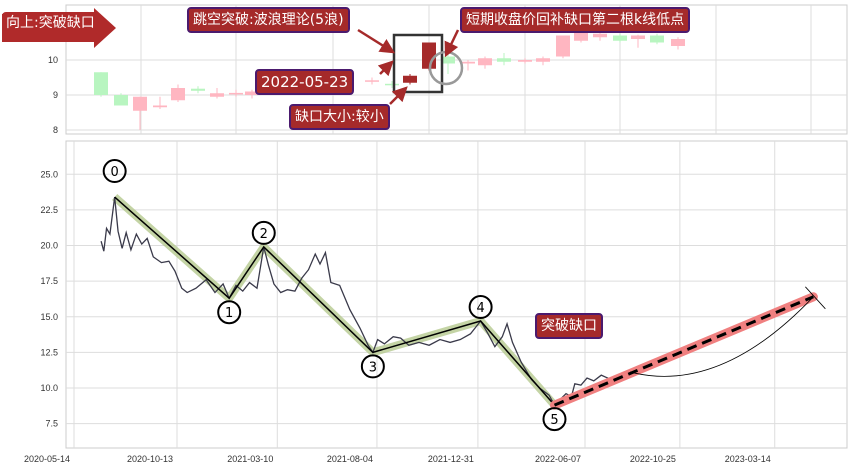  What do you see at coordinates (49, 246) in the screenshot?
I see `bottom-y-tick: 20.0` at bounding box center [49, 246].